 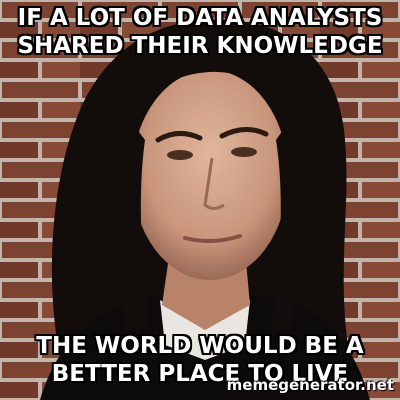 What do you see at coordinates (310, 385) in the screenshot?
I see `watermark: memegenerator.net` at bounding box center [310, 385].